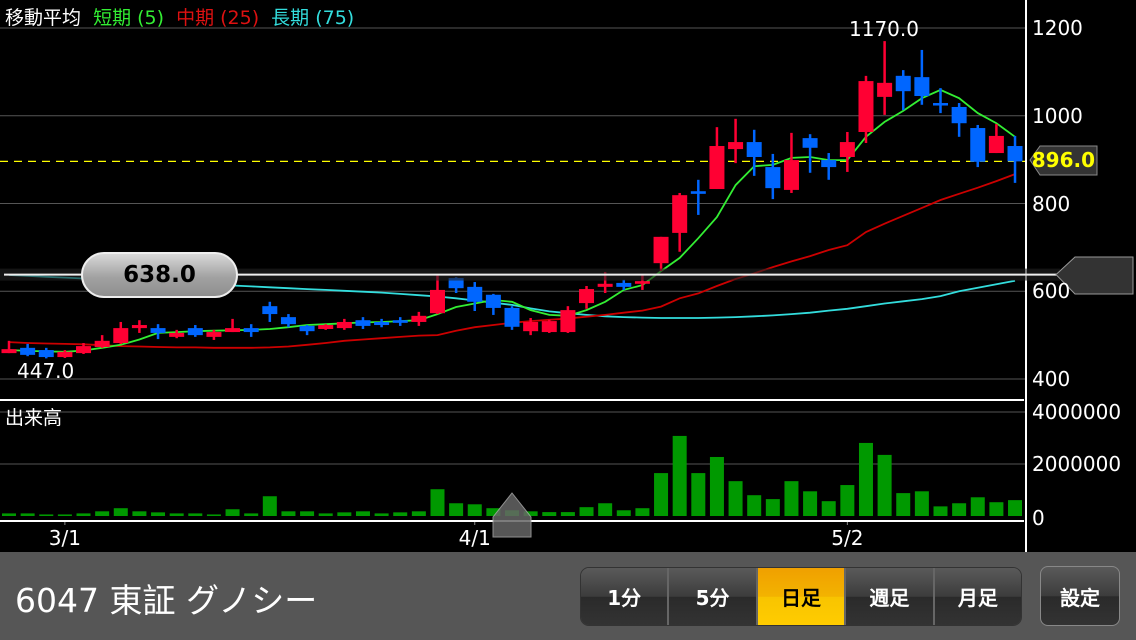 Image resolution: width=1136 pixels, height=640 pixels. Describe the element at coordinates (713, 596) in the screenshot. I see `period-5min-button: 5分` at that location.